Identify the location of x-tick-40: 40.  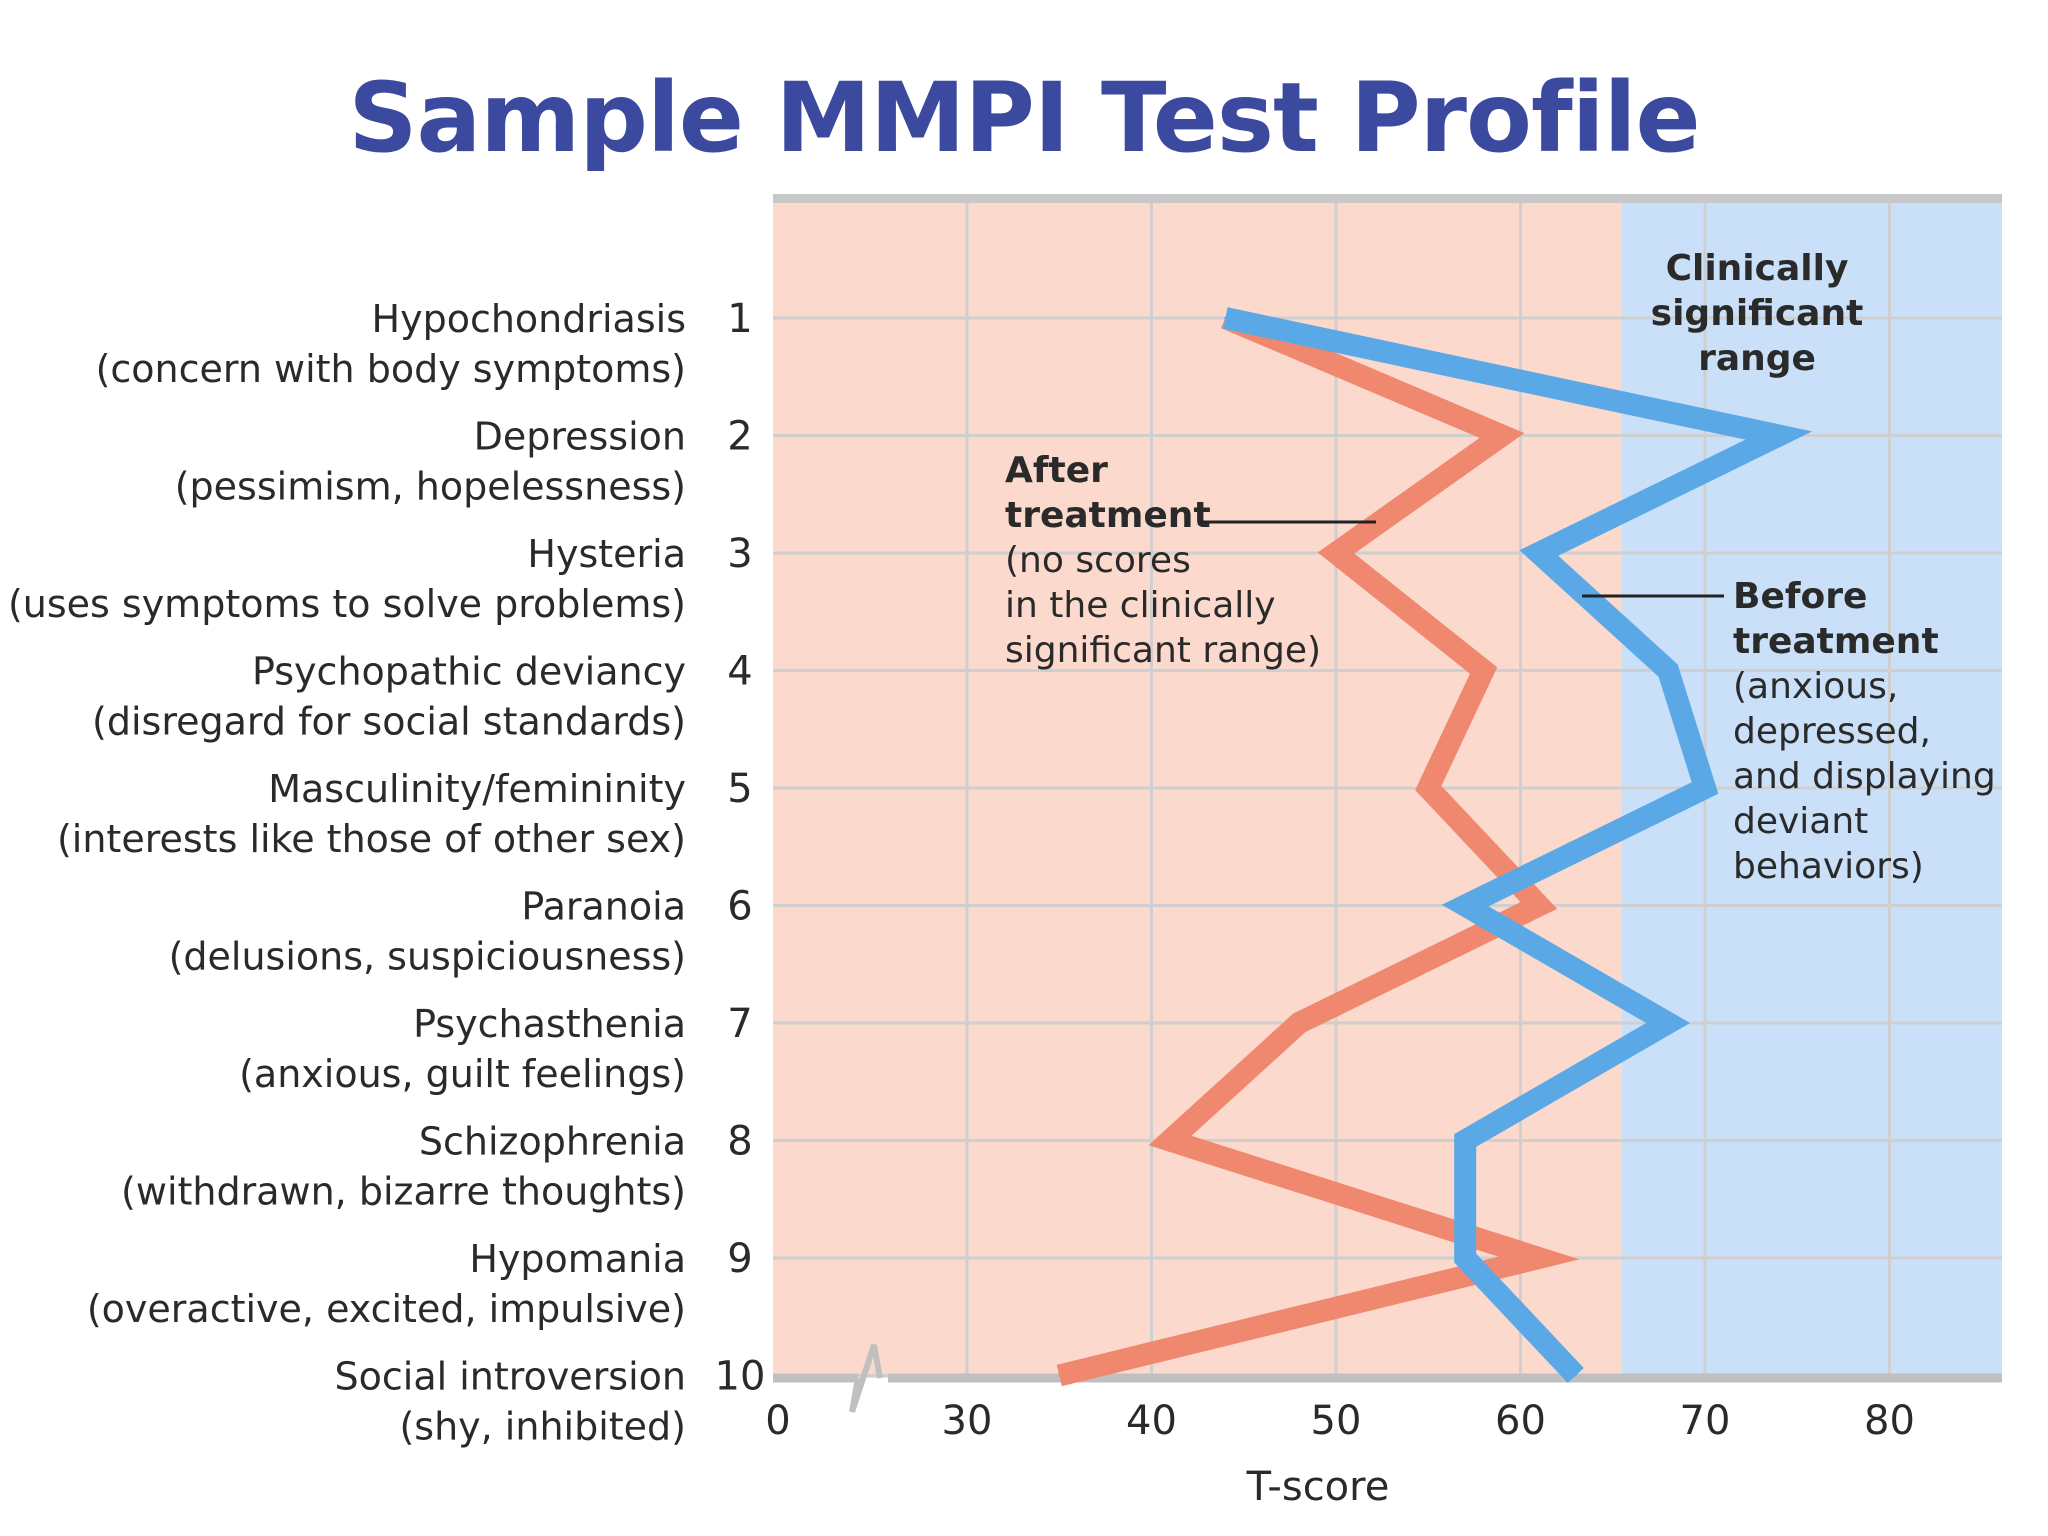
(1151, 1421).